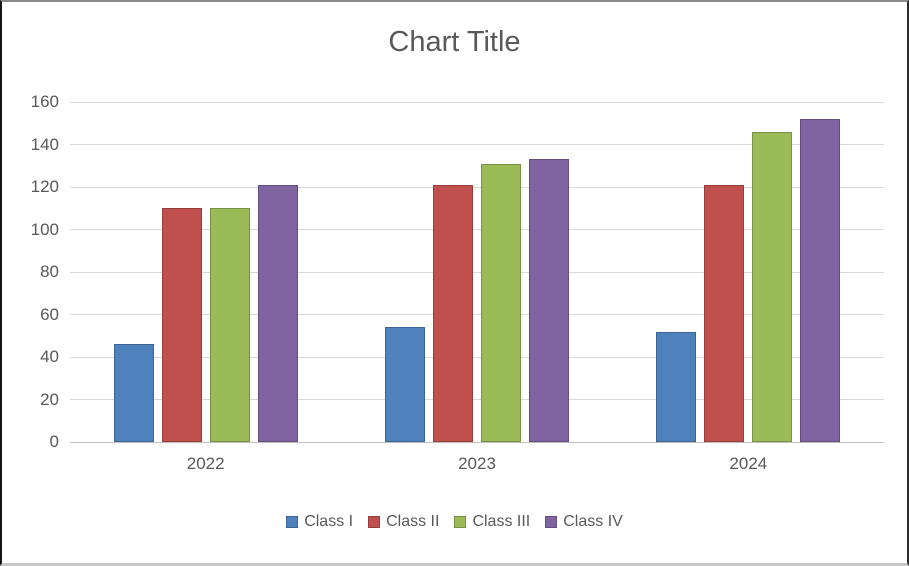  Describe the element at coordinates (49, 314) in the screenshot. I see `y-axis-tick-label: 60` at that location.